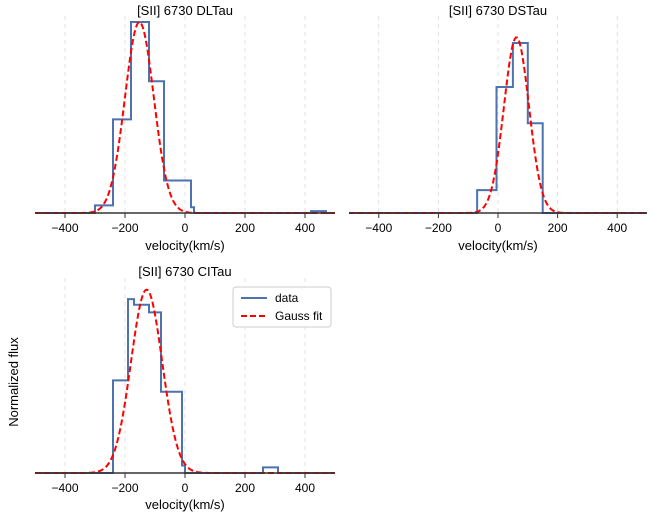 This screenshot has width=654, height=520. Describe the element at coordinates (498, 10) in the screenshot. I see `panel-title: [SII] 6730 DSTau` at that location.